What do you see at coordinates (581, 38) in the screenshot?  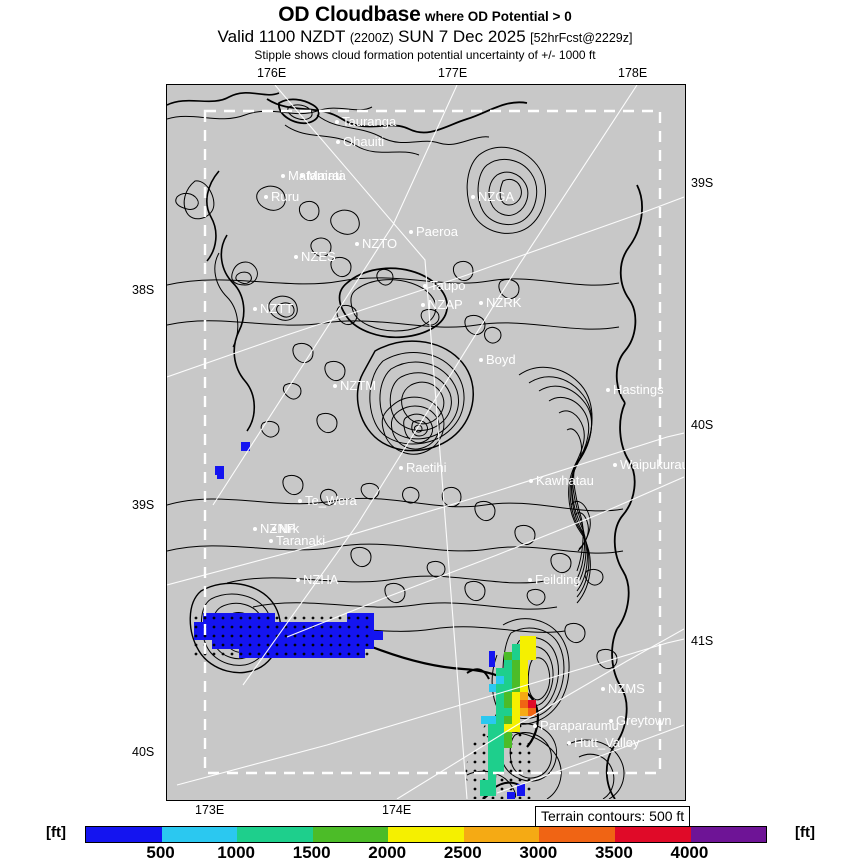 I see `forecast-stamp: [52hrFcst@2229z]` at bounding box center [581, 38].